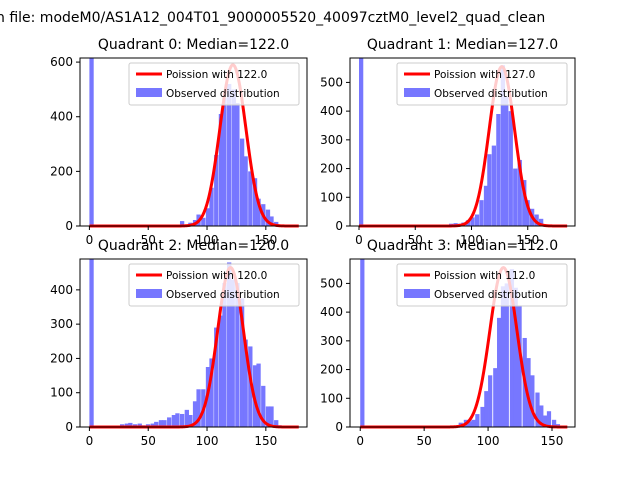 The image size is (640, 480). What do you see at coordinates (462, 246) in the screenshot?
I see `subplot-title: Quadrant 3: Median=112.0` at bounding box center [462, 246].